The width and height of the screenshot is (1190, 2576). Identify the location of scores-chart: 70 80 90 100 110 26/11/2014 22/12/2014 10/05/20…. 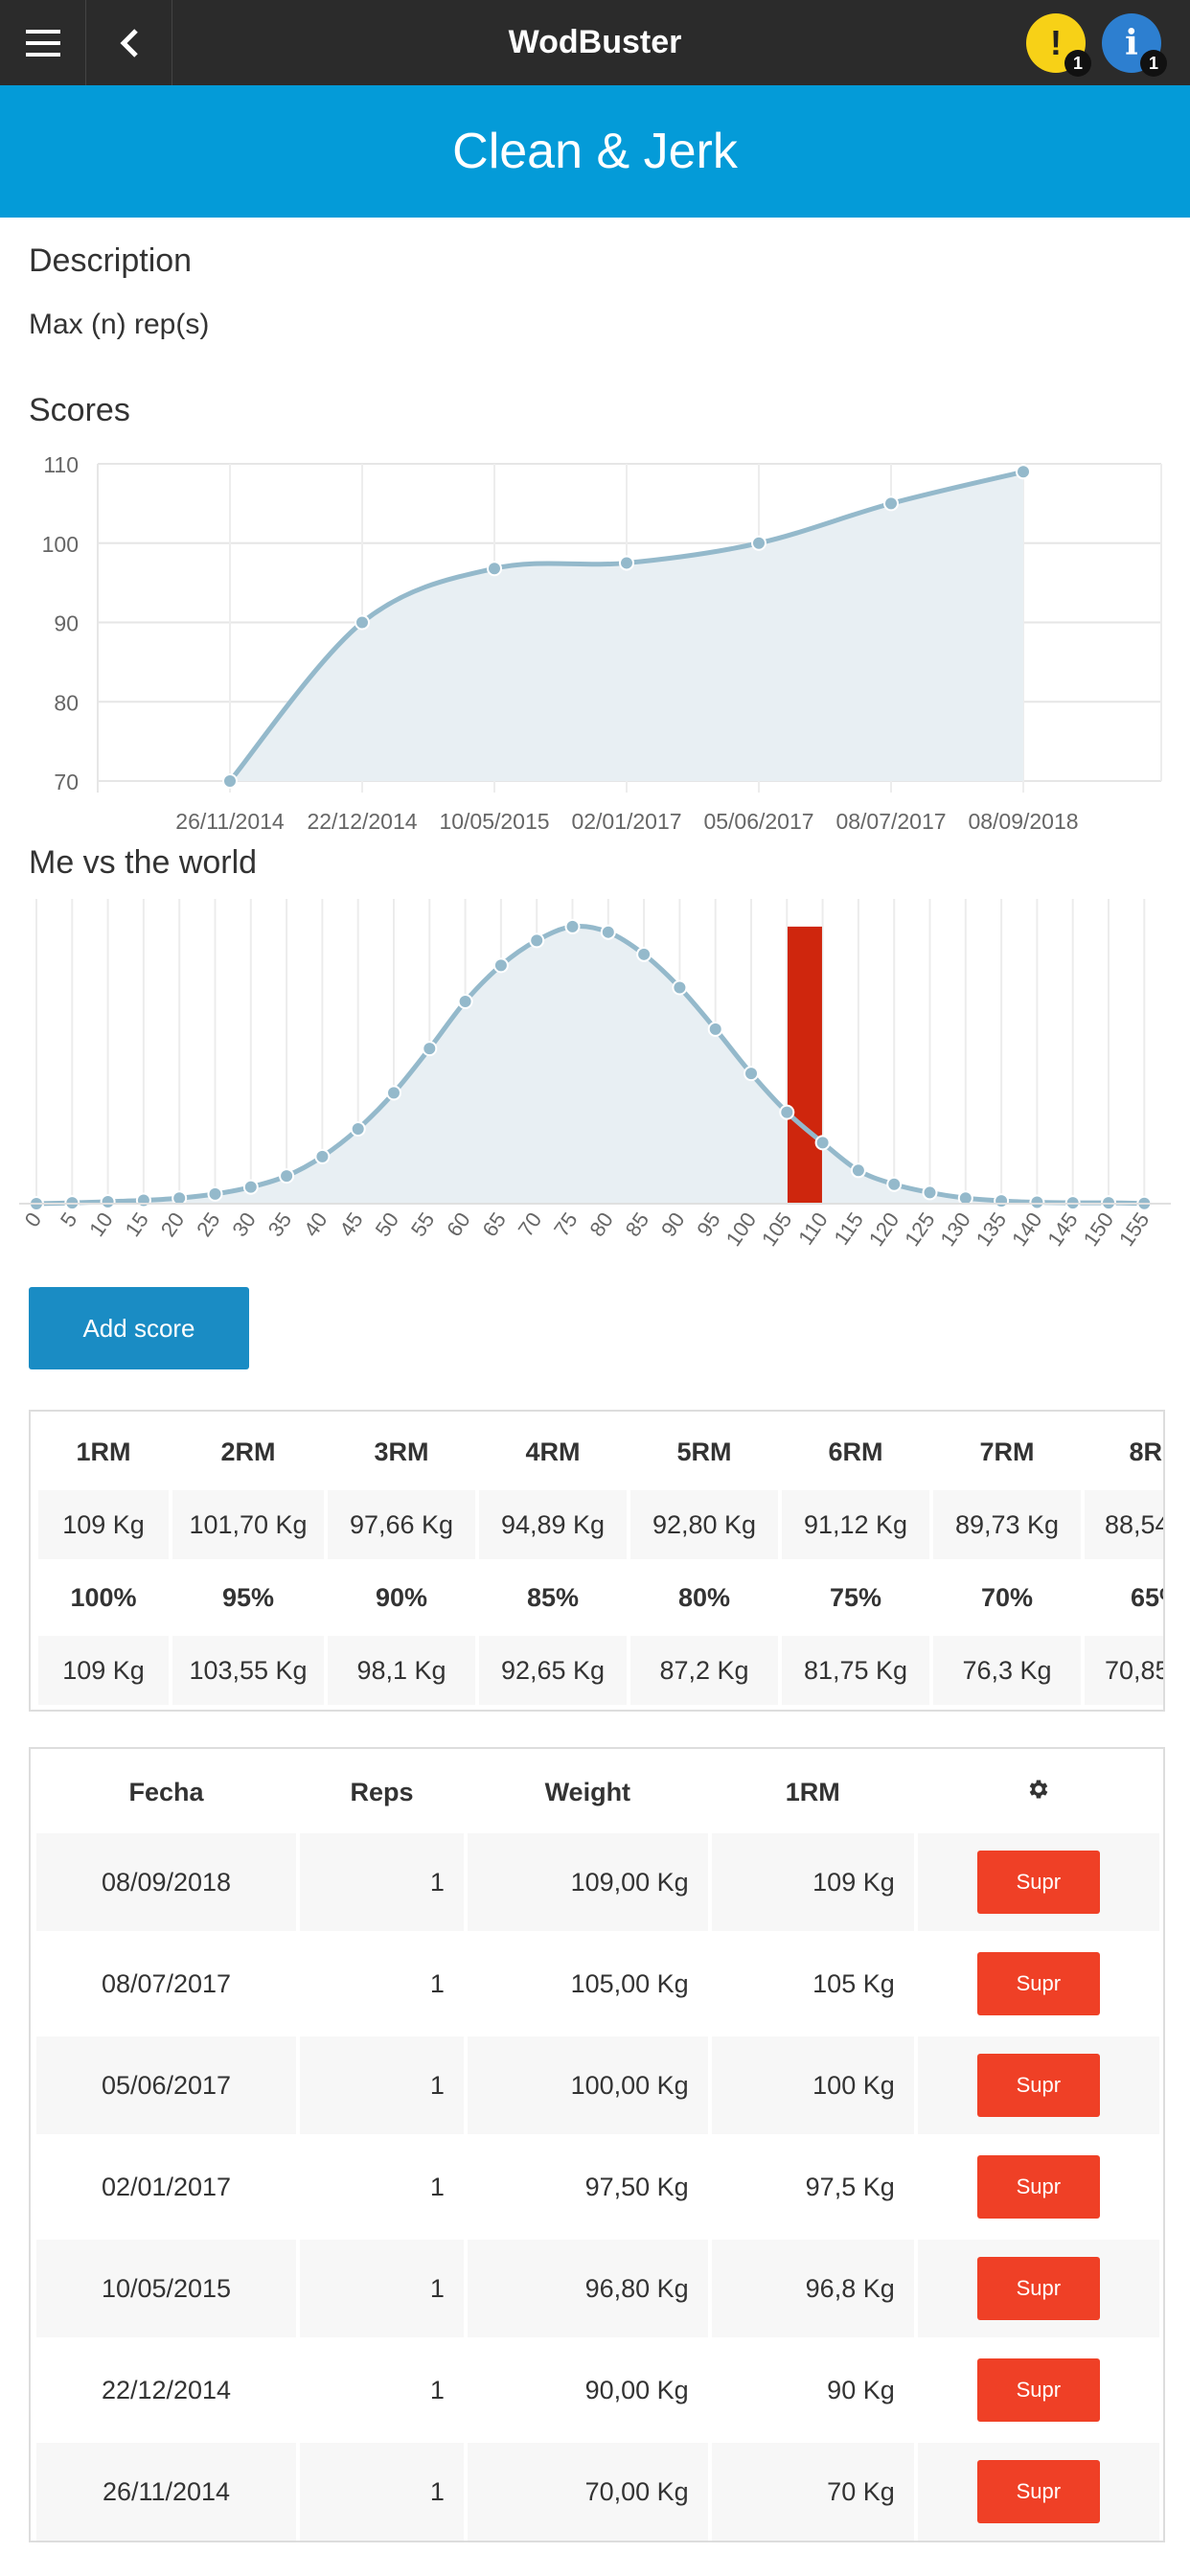
(602, 643).